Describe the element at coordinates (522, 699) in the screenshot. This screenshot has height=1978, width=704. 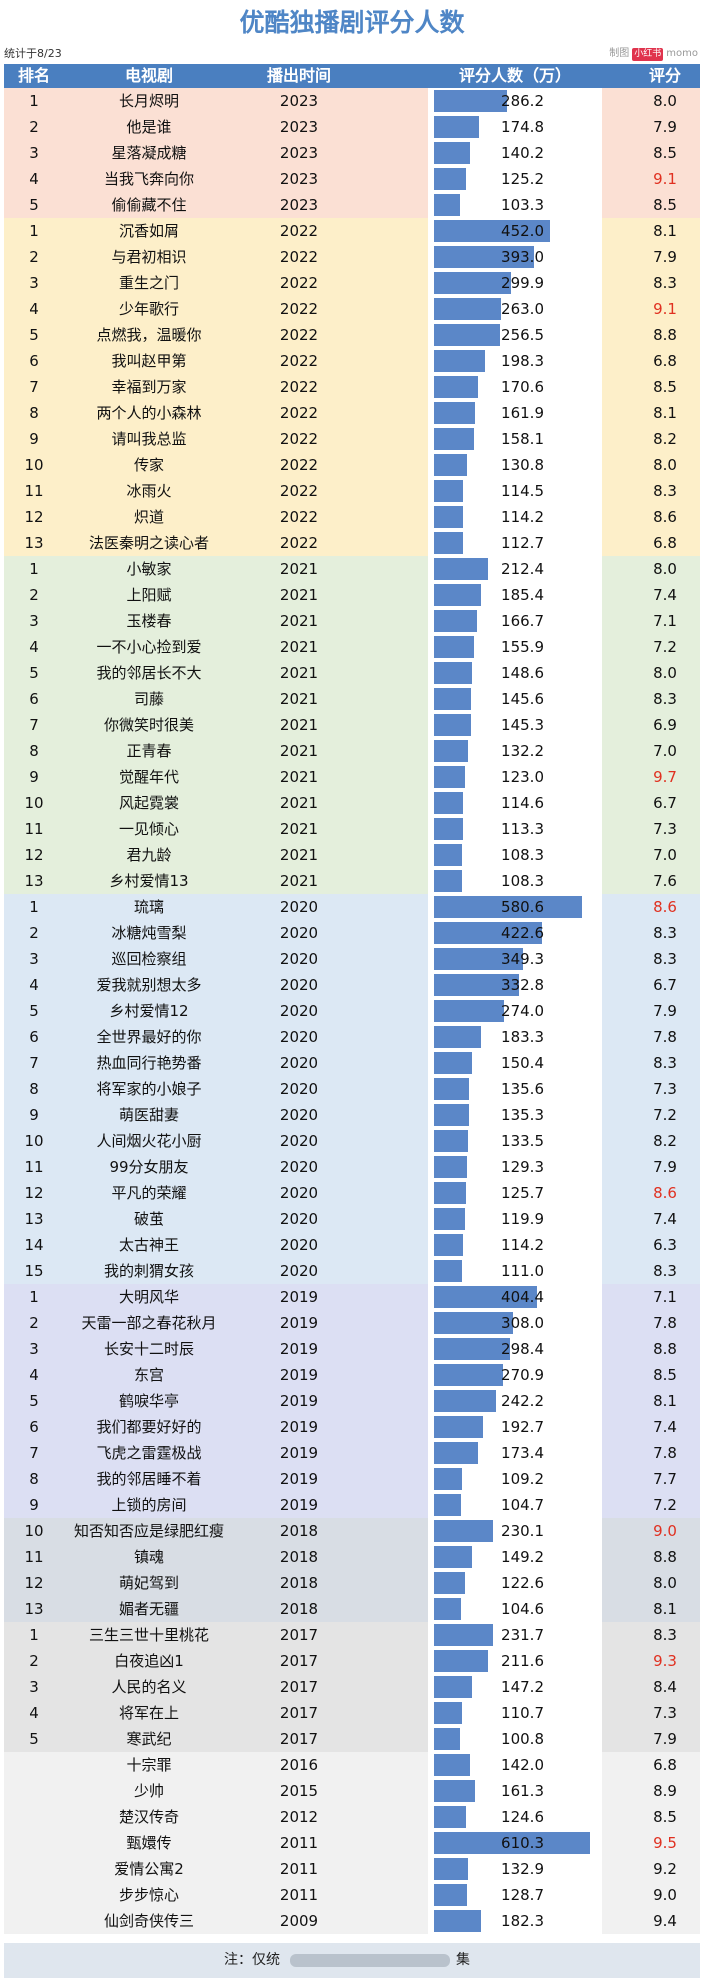
I see `count-label: 145.6` at that location.